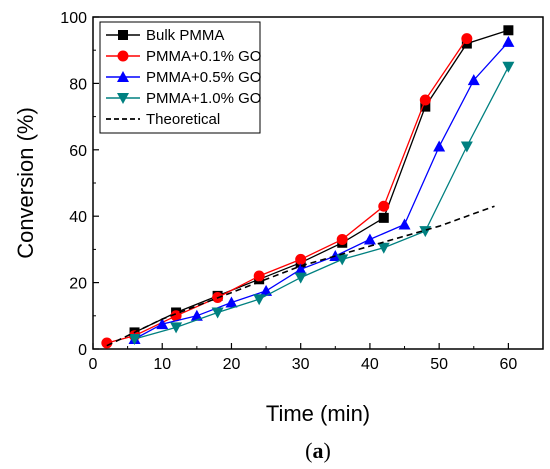 The image size is (550, 469). What do you see at coordinates (232, 364) in the screenshot?
I see `x-tick-label: 20` at bounding box center [232, 364].